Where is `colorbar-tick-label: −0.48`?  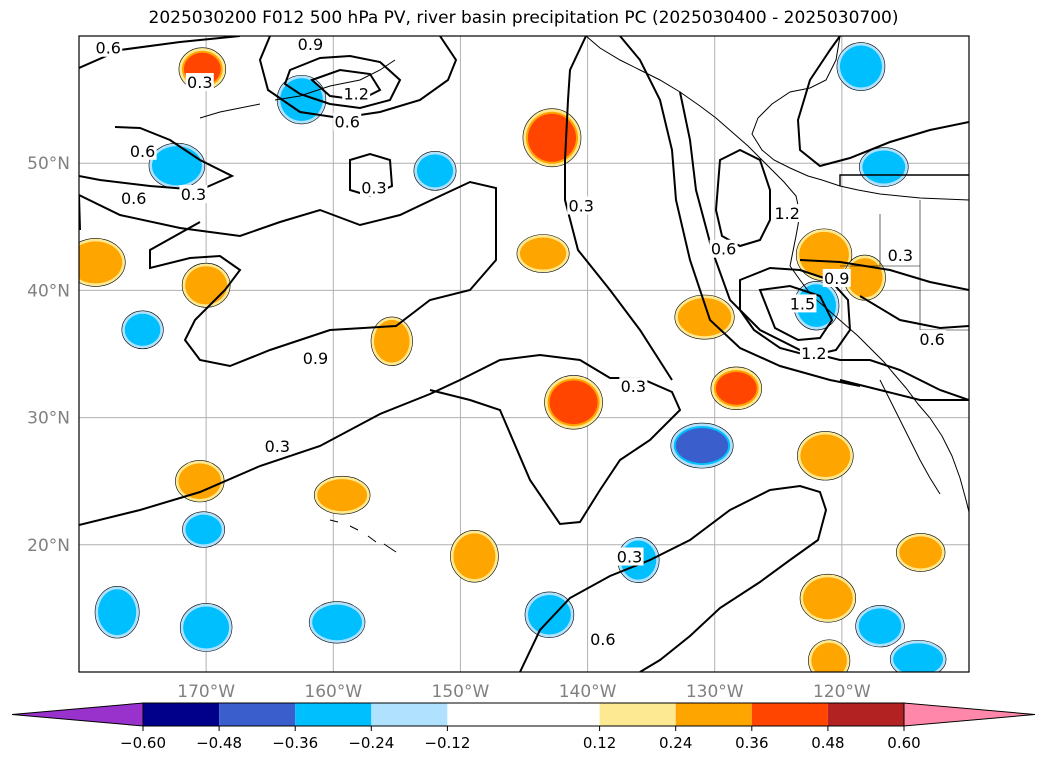 colorbar-tick-label: −0.48 is located at coordinates (219, 743).